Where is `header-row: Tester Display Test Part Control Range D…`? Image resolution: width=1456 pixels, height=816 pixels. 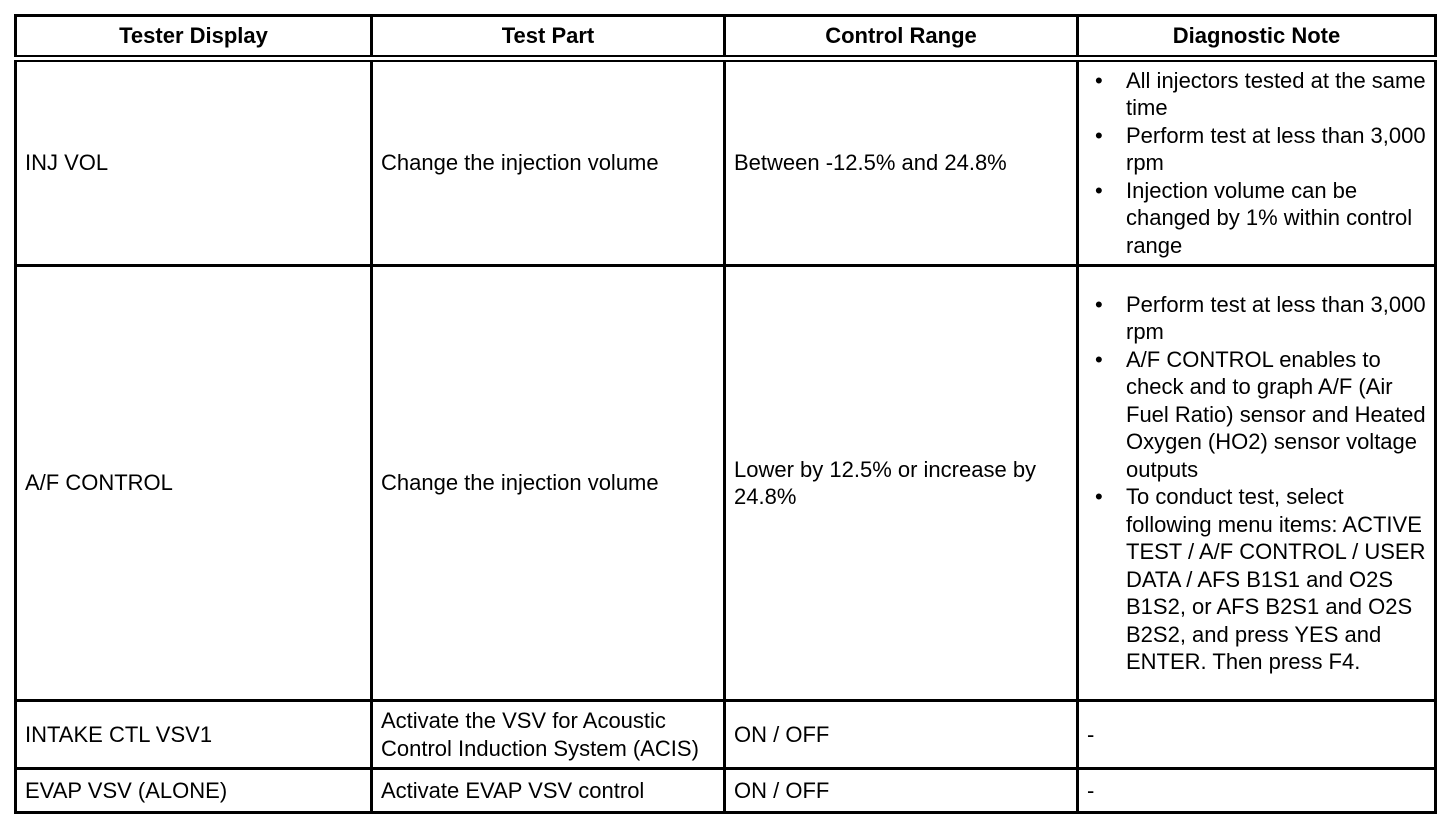 header-row: Tester Display Test Part Control Range D… is located at coordinates (725, 38).